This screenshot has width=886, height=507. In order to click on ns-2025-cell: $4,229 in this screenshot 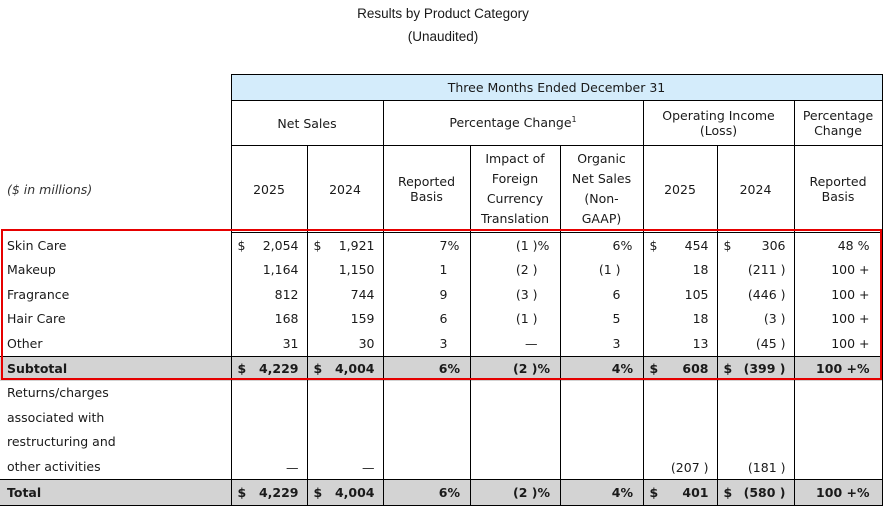, I will do `click(269, 368)`.